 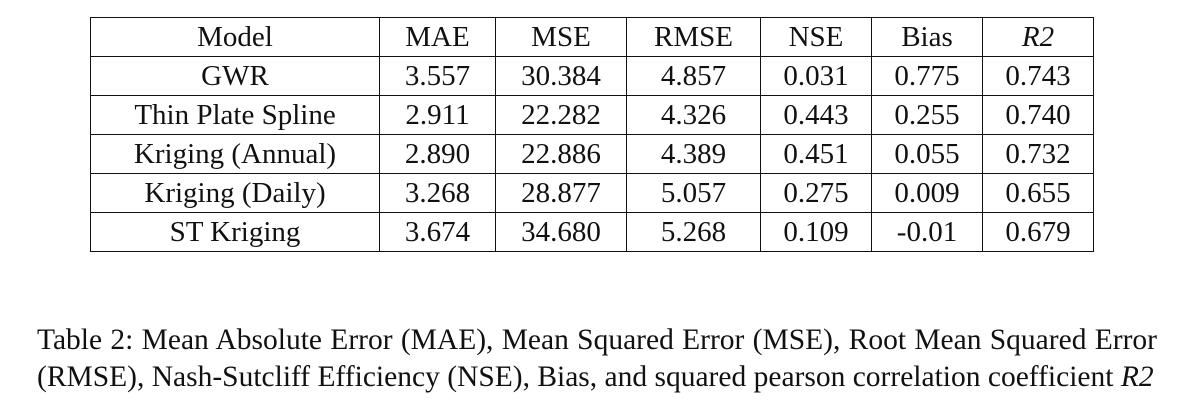 What do you see at coordinates (235, 154) in the screenshot?
I see `model-name-cell: Kriging (Annual)` at bounding box center [235, 154].